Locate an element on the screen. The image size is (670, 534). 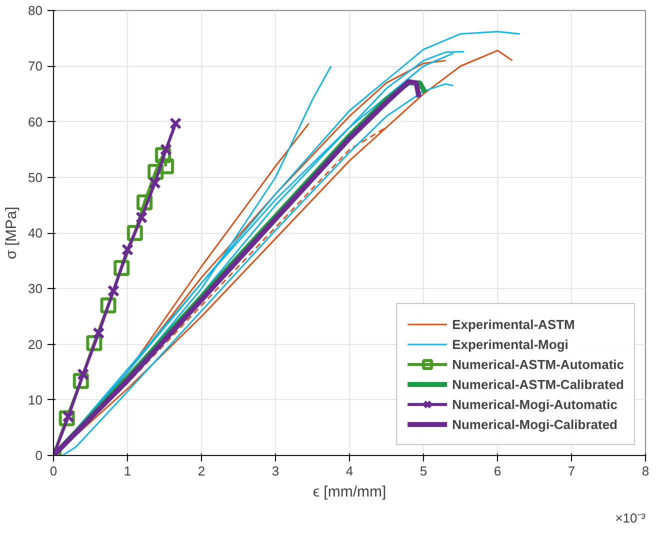
x-tick-label: 8 is located at coordinates (646, 471).